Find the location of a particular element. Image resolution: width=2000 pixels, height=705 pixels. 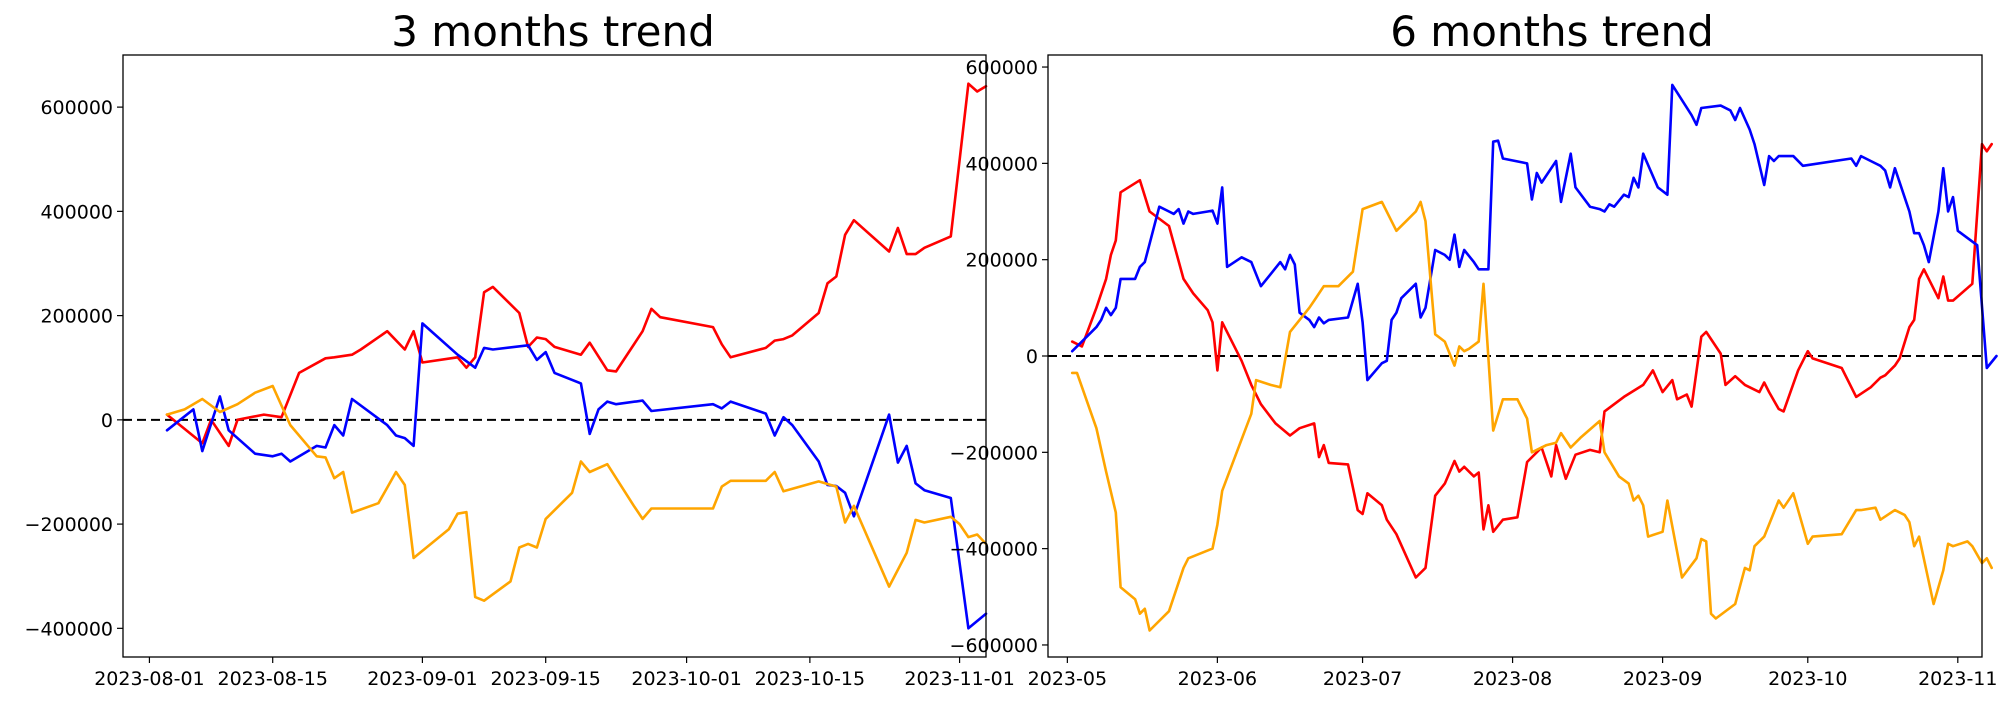

chart-title: 3 months trend is located at coordinates (553, 31).